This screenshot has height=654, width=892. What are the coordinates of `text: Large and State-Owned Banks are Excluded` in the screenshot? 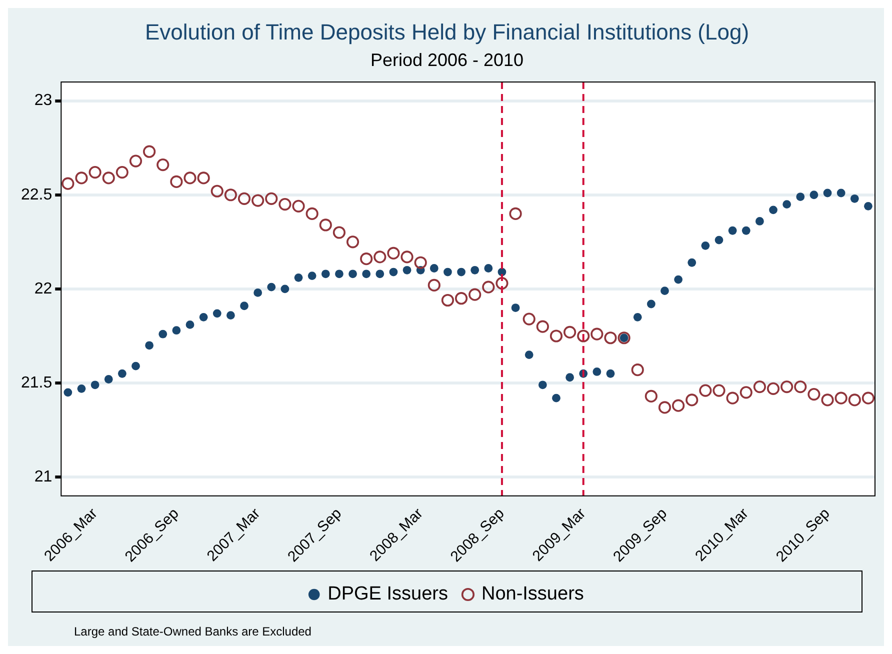 It's located at (193, 631).